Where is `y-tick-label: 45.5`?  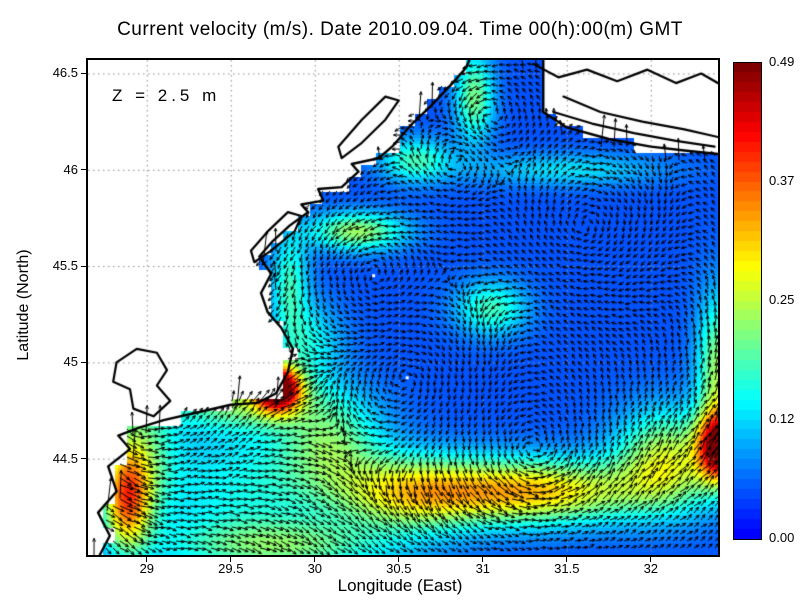
y-tick-label: 45.5 is located at coordinates (65, 266).